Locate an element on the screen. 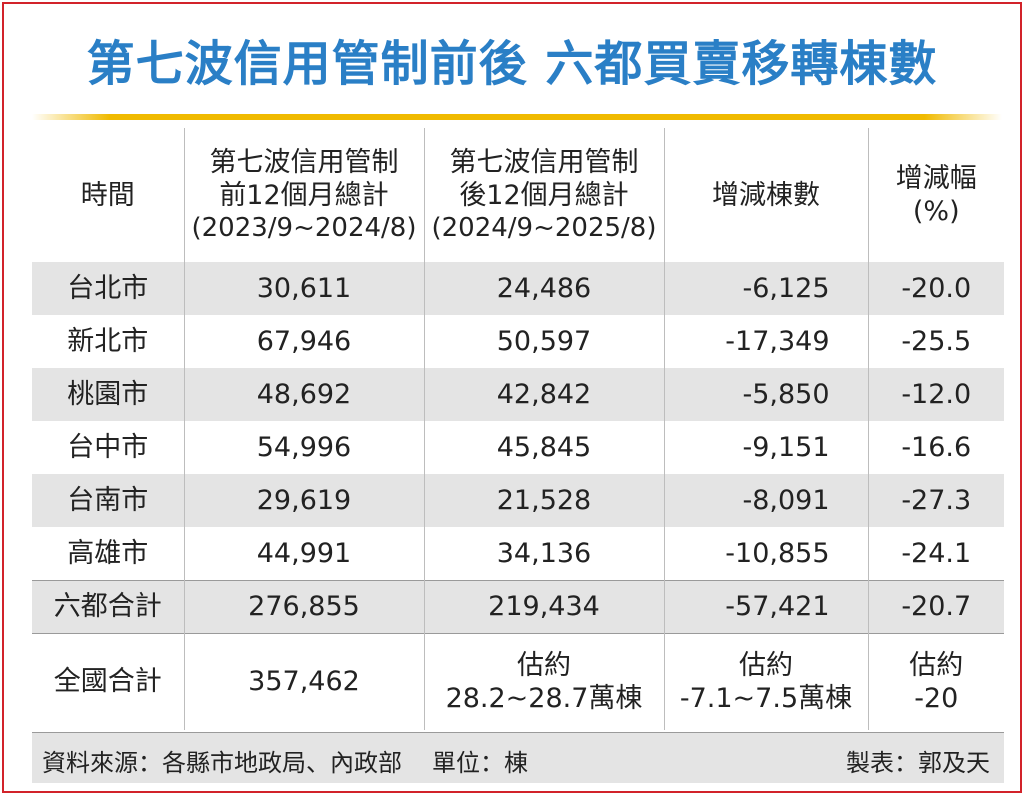 Image resolution: width=1024 pixels, height=795 pixels. table-row: 新北市 67,946 50,597 -17,349 -25.5 is located at coordinates (518, 341).